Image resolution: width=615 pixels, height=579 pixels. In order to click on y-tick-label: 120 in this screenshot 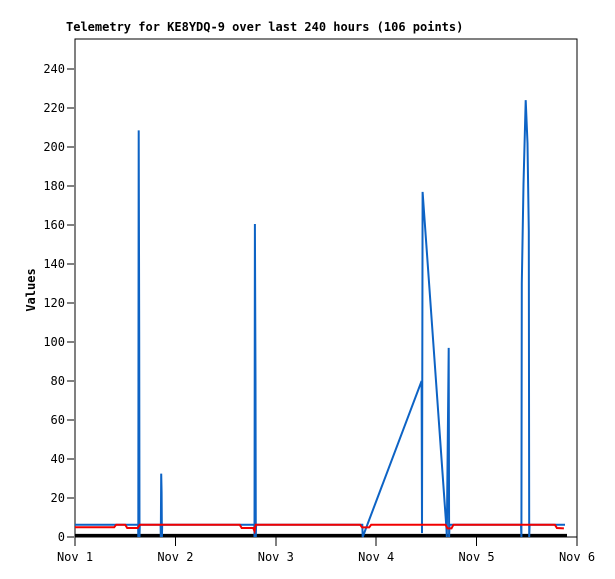, I will do `click(54, 303)`.